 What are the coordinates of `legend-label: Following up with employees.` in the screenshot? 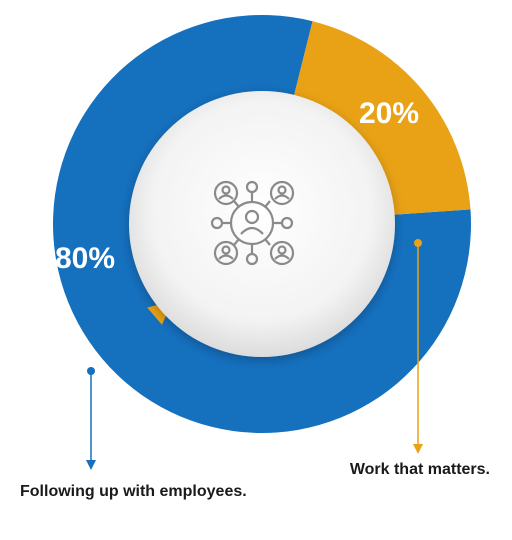 It's located at (133, 491).